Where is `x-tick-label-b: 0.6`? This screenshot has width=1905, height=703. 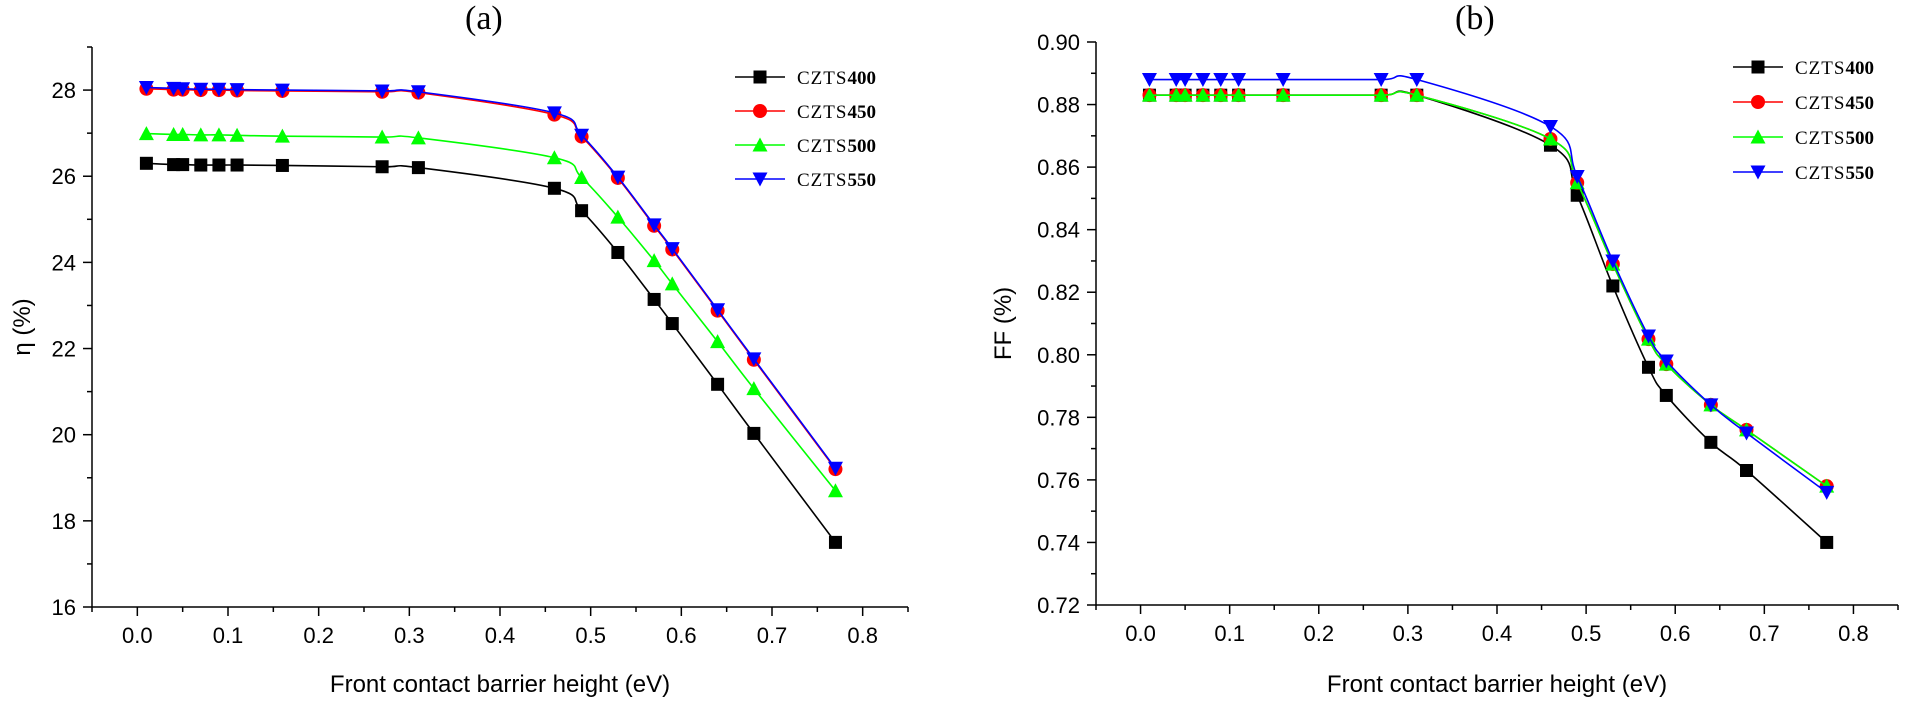
x-tick-label-b: 0.6 is located at coordinates (1675, 633).